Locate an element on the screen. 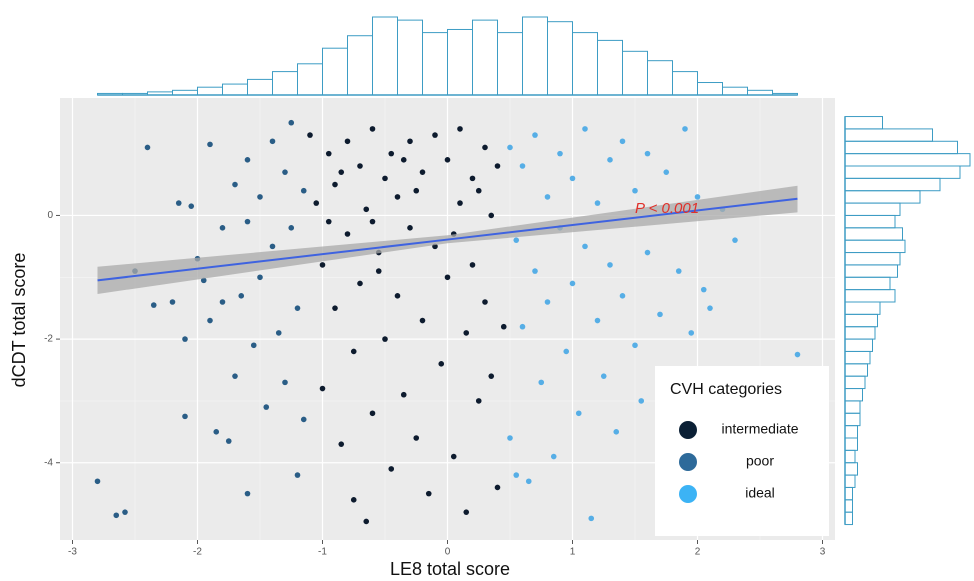  legend-title: CVH categories is located at coordinates (726, 389).